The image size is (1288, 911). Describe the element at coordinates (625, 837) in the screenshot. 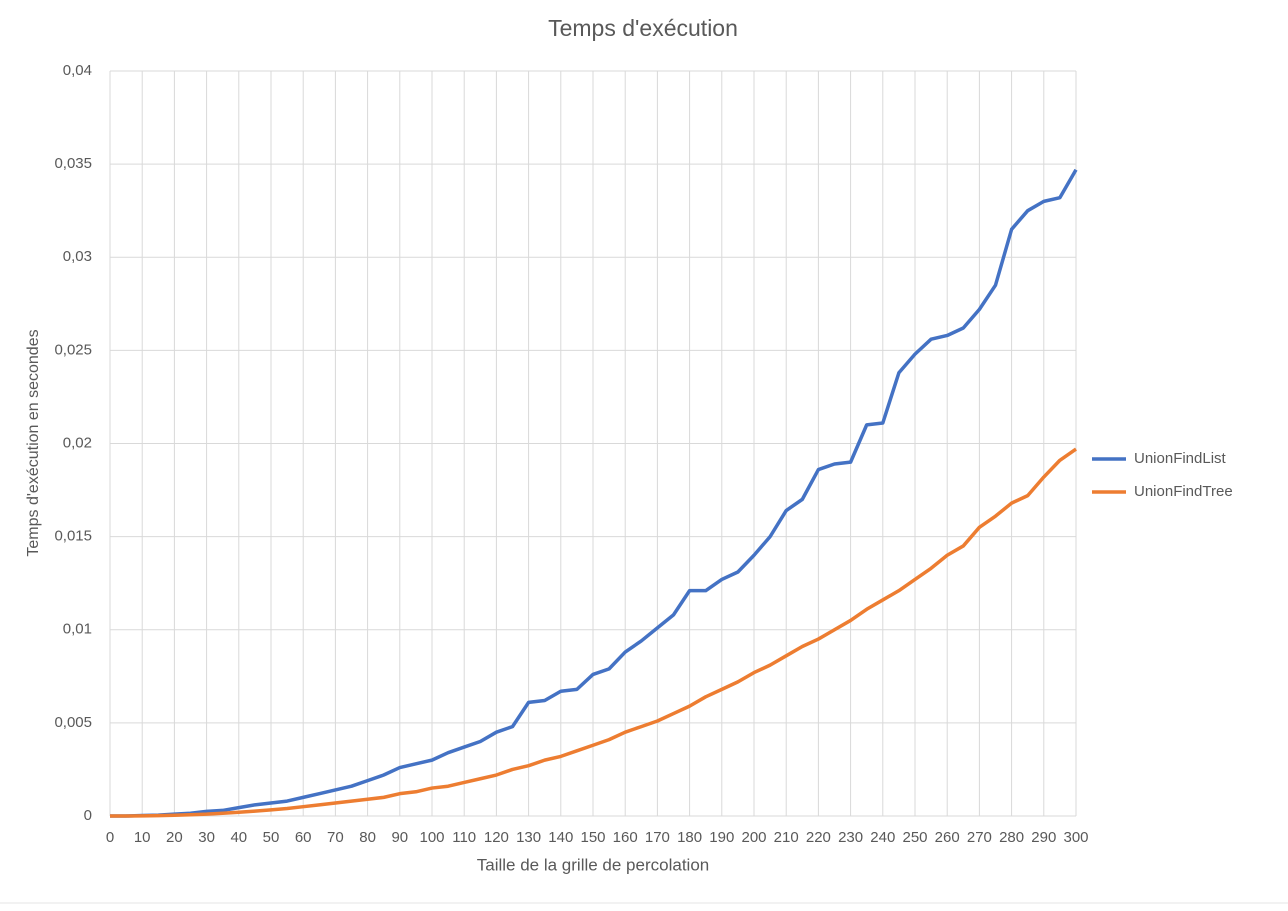

I see `x-tick-label: 160` at that location.